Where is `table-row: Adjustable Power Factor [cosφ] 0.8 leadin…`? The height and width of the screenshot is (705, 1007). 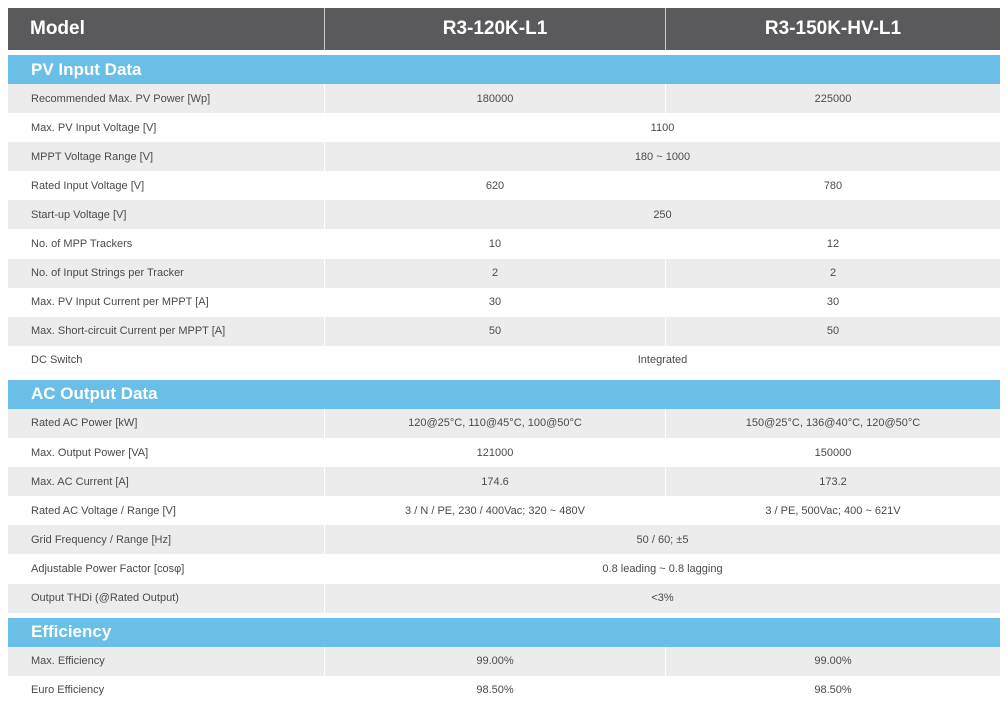 table-row: Adjustable Power Factor [cosφ] 0.8 leadin… is located at coordinates (504, 569).